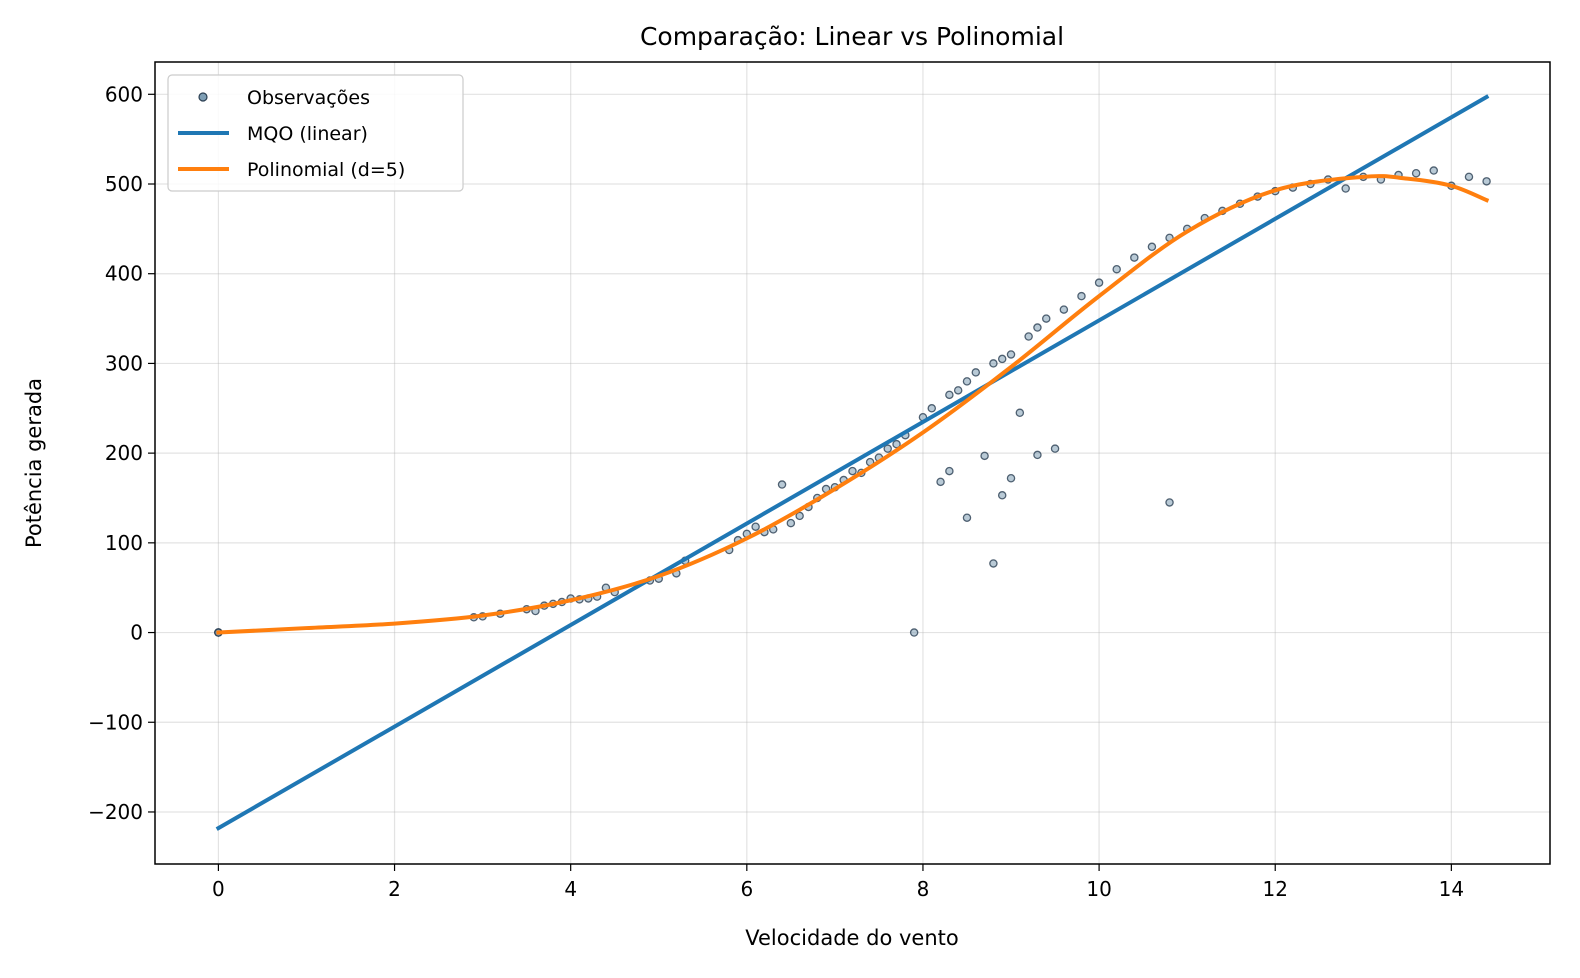 This screenshot has height=978, width=1580. What do you see at coordinates (851, 938) in the screenshot?
I see `x-axis-label: Velocidade do vento` at bounding box center [851, 938].